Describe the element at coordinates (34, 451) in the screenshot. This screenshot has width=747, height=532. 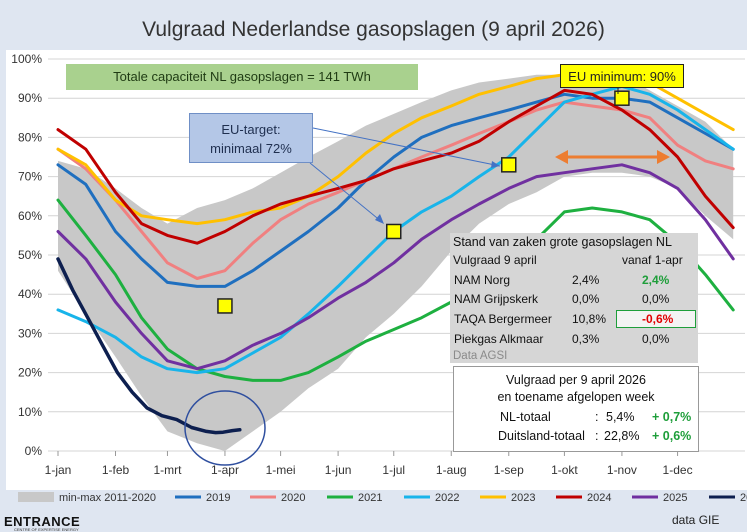
I see `y-tick-label: 0%` at that location.